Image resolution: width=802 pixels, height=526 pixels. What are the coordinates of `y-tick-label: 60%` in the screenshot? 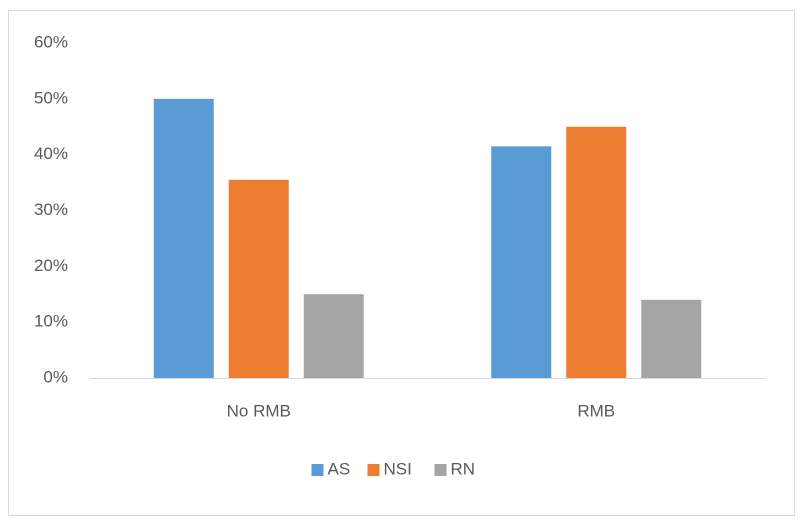 It's located at (51, 41).